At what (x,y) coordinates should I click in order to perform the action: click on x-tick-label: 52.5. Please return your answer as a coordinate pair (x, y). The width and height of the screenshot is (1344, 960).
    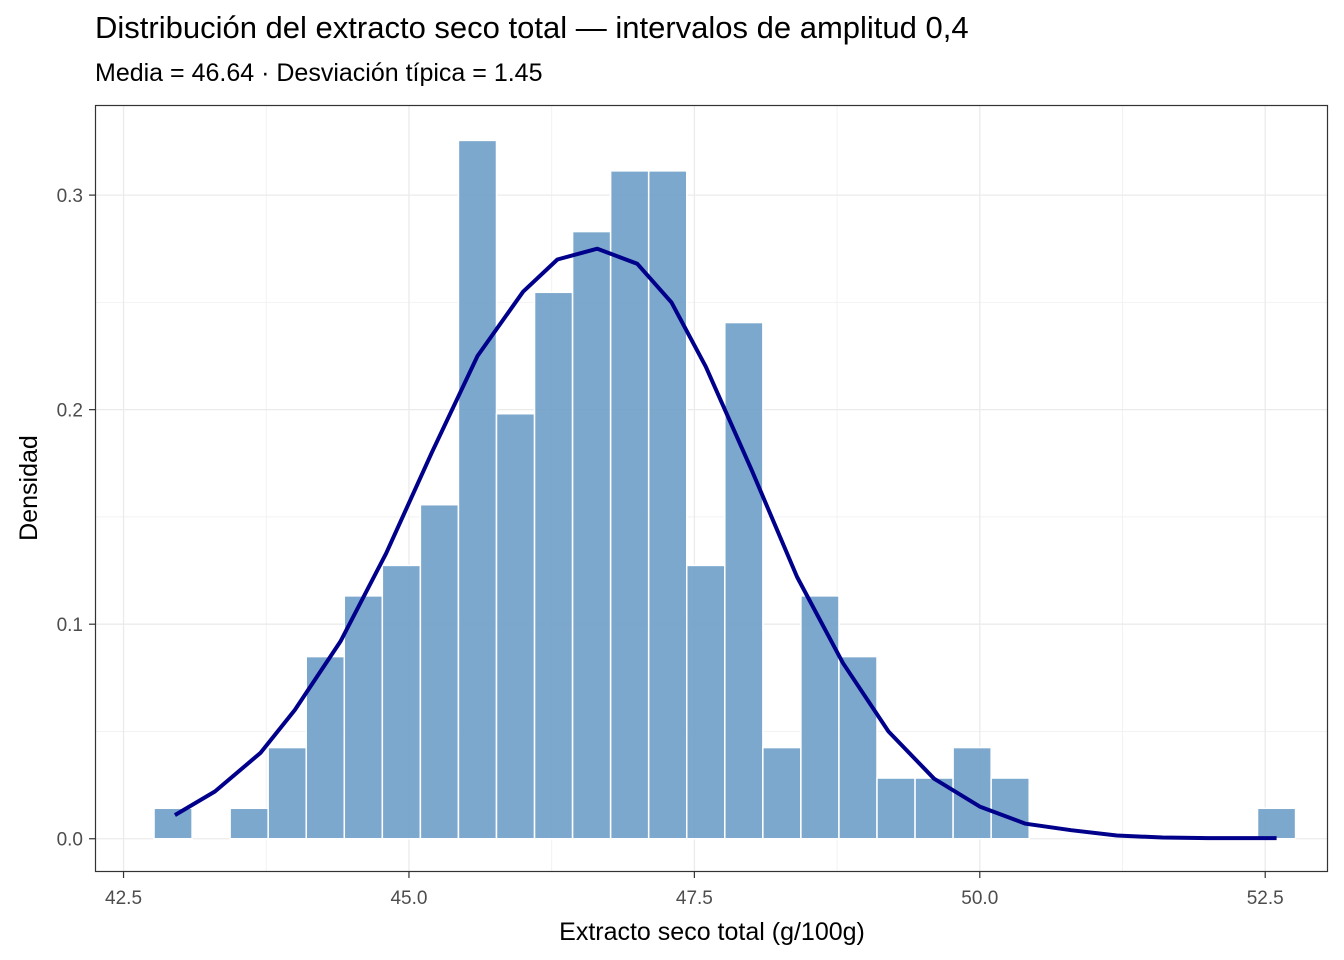
    Looking at the image, I should click on (1265, 898).